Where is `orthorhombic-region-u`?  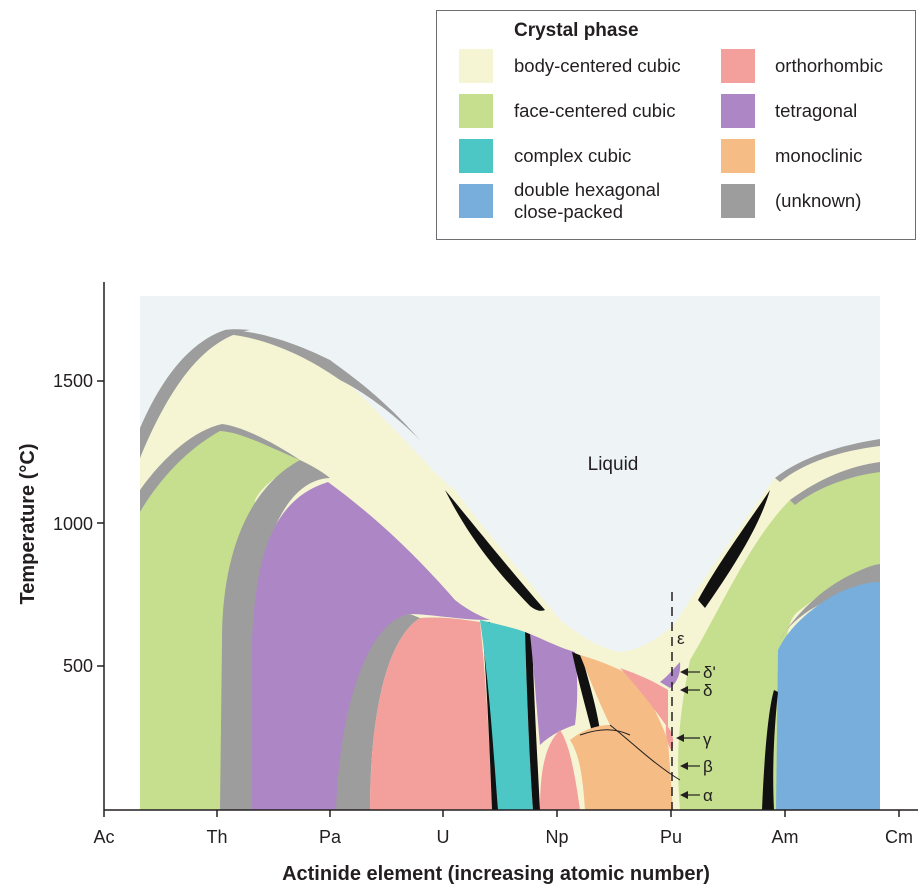 orthorhombic-region-u is located at coordinates (431, 713).